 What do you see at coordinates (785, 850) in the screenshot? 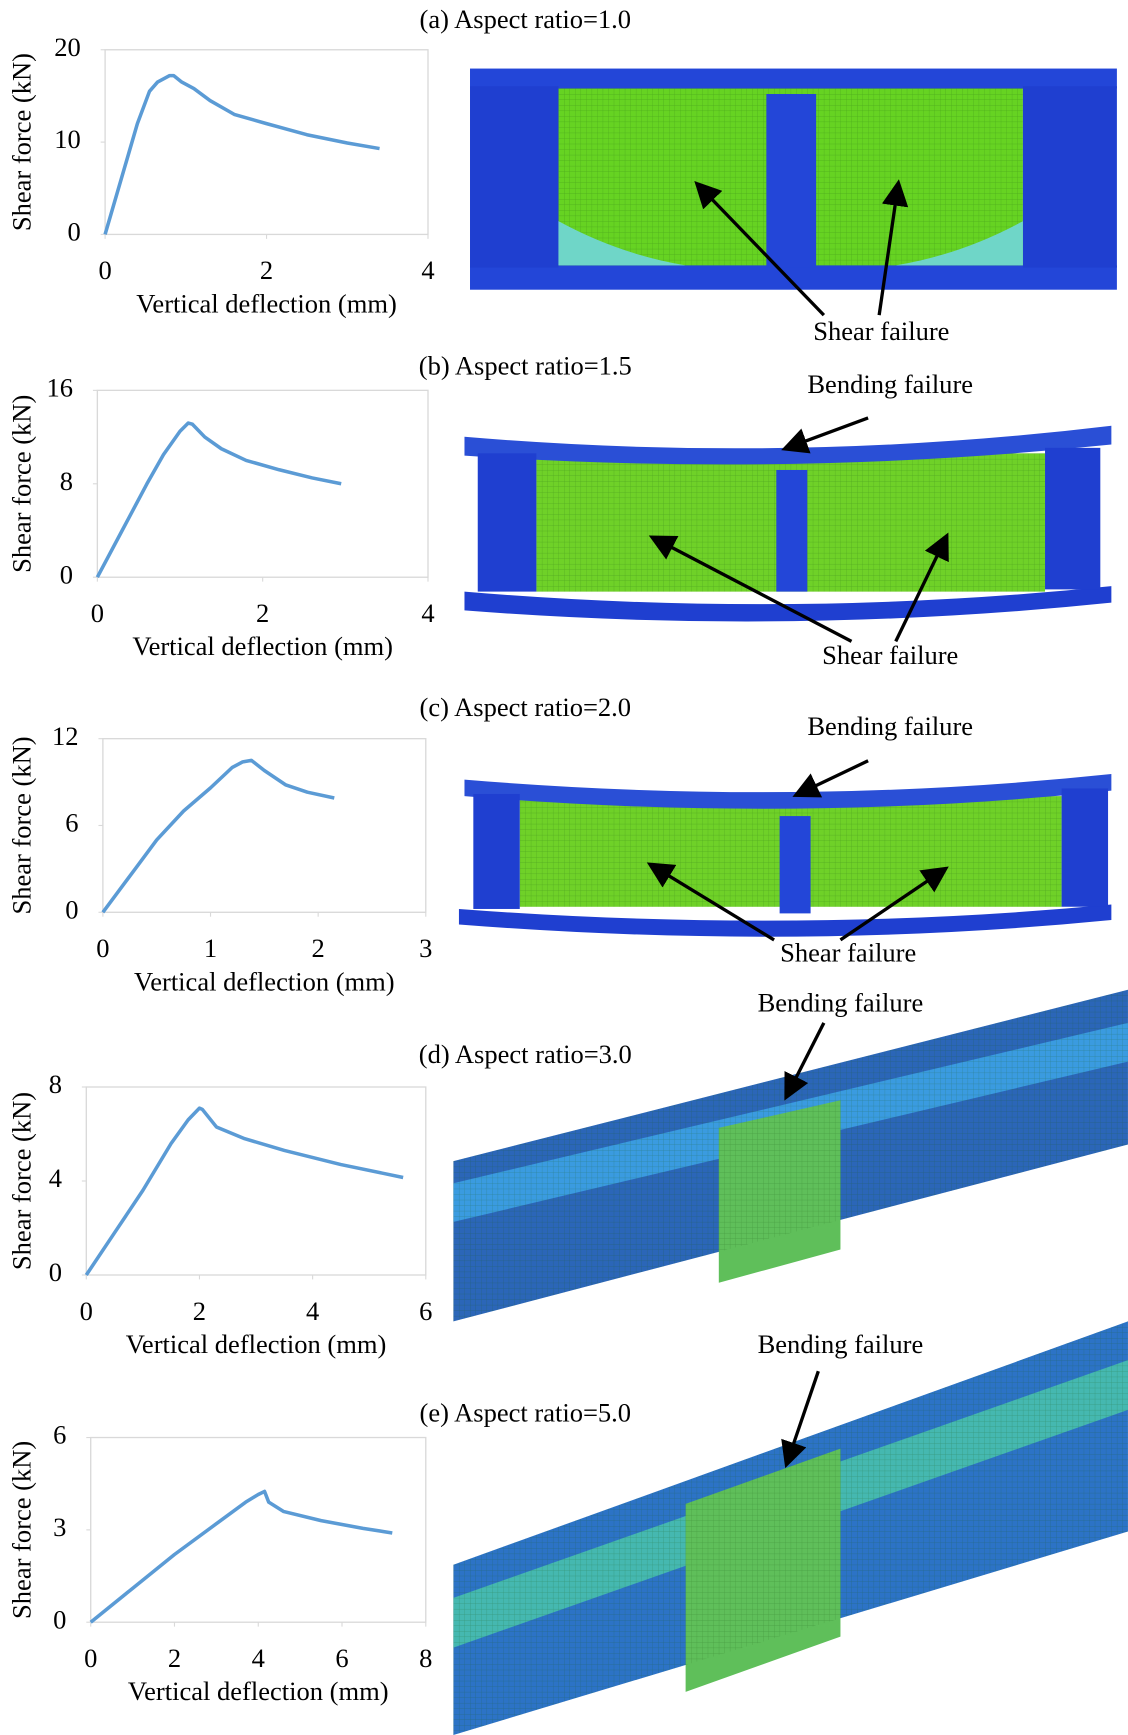
I see `fe-model-c` at bounding box center [785, 850].